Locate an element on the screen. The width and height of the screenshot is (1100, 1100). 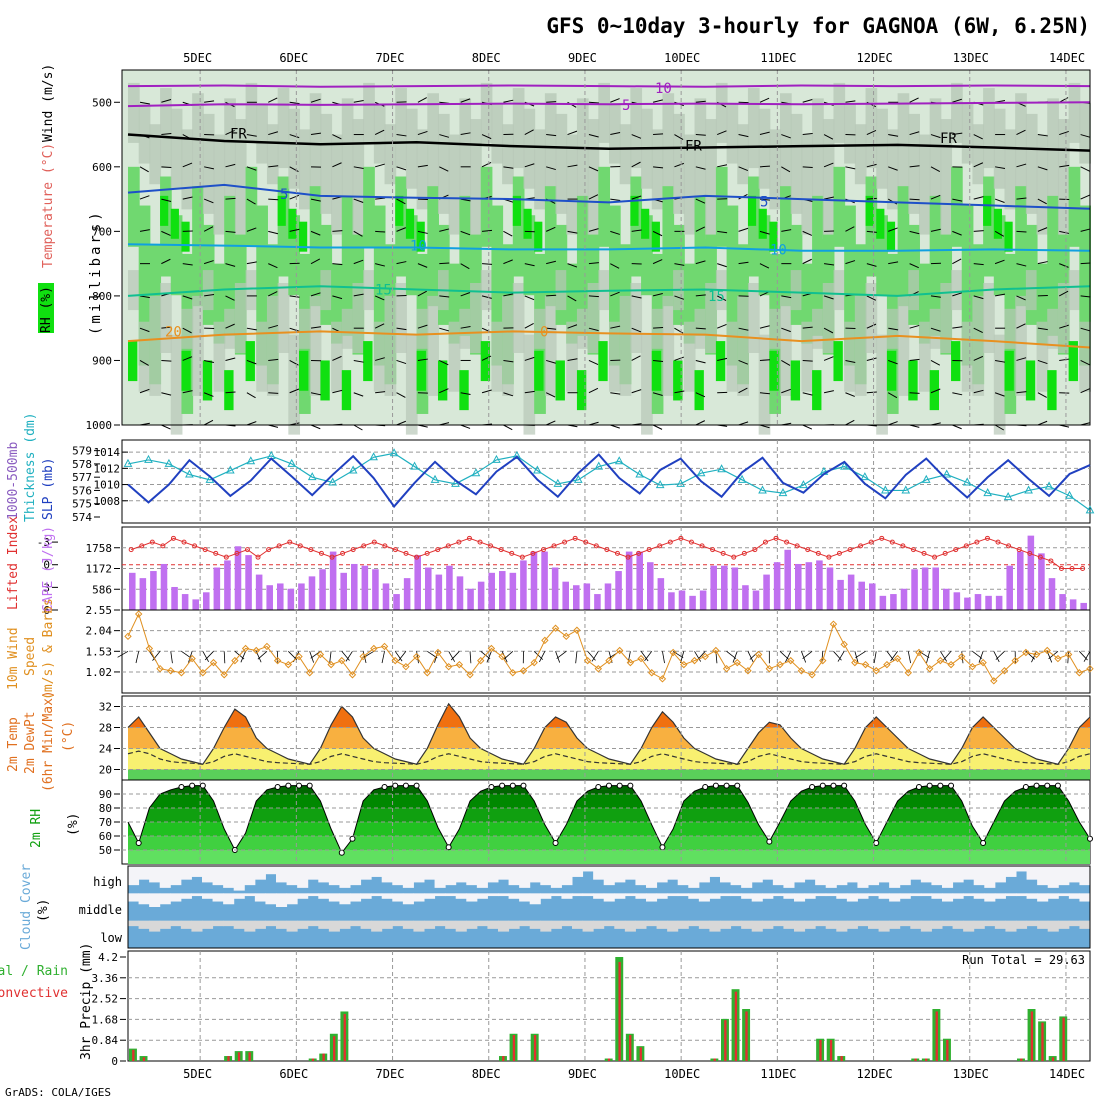
y-tick-label: 70 is located at coordinates (105, 822).